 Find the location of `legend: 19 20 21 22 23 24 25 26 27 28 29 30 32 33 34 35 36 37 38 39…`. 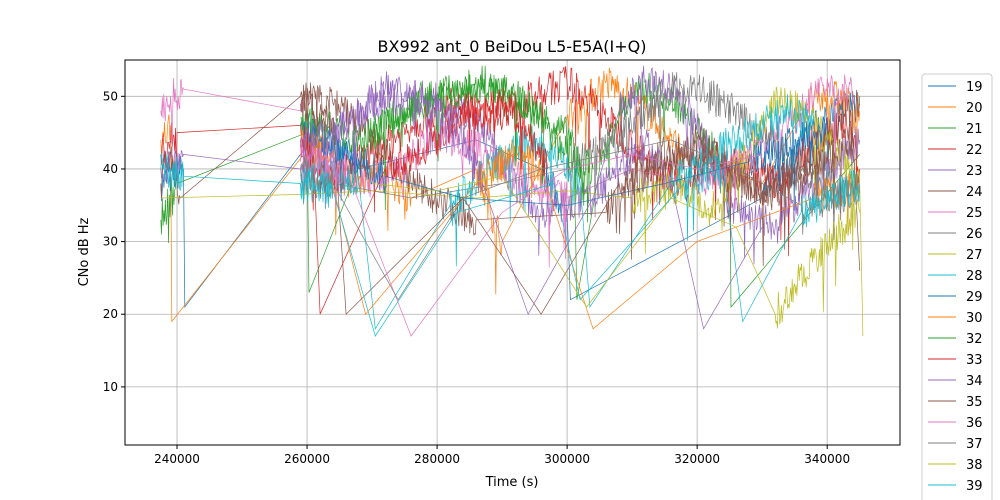

legend: 19 20 21 22 23 24 25 26 27 28 29 30 32 33 34 35 36 37 38 39… is located at coordinates (957, 286).